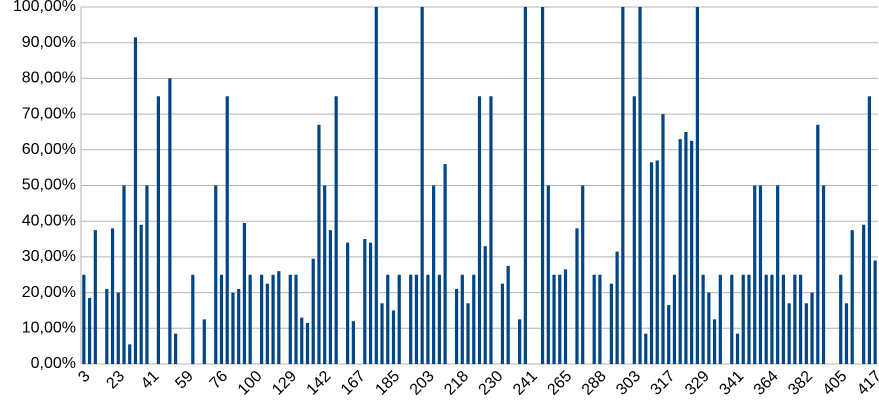 Image resolution: width=879 pixels, height=404 pixels. Describe the element at coordinates (663, 383) in the screenshot. I see `x-tick-label: 317` at that location.